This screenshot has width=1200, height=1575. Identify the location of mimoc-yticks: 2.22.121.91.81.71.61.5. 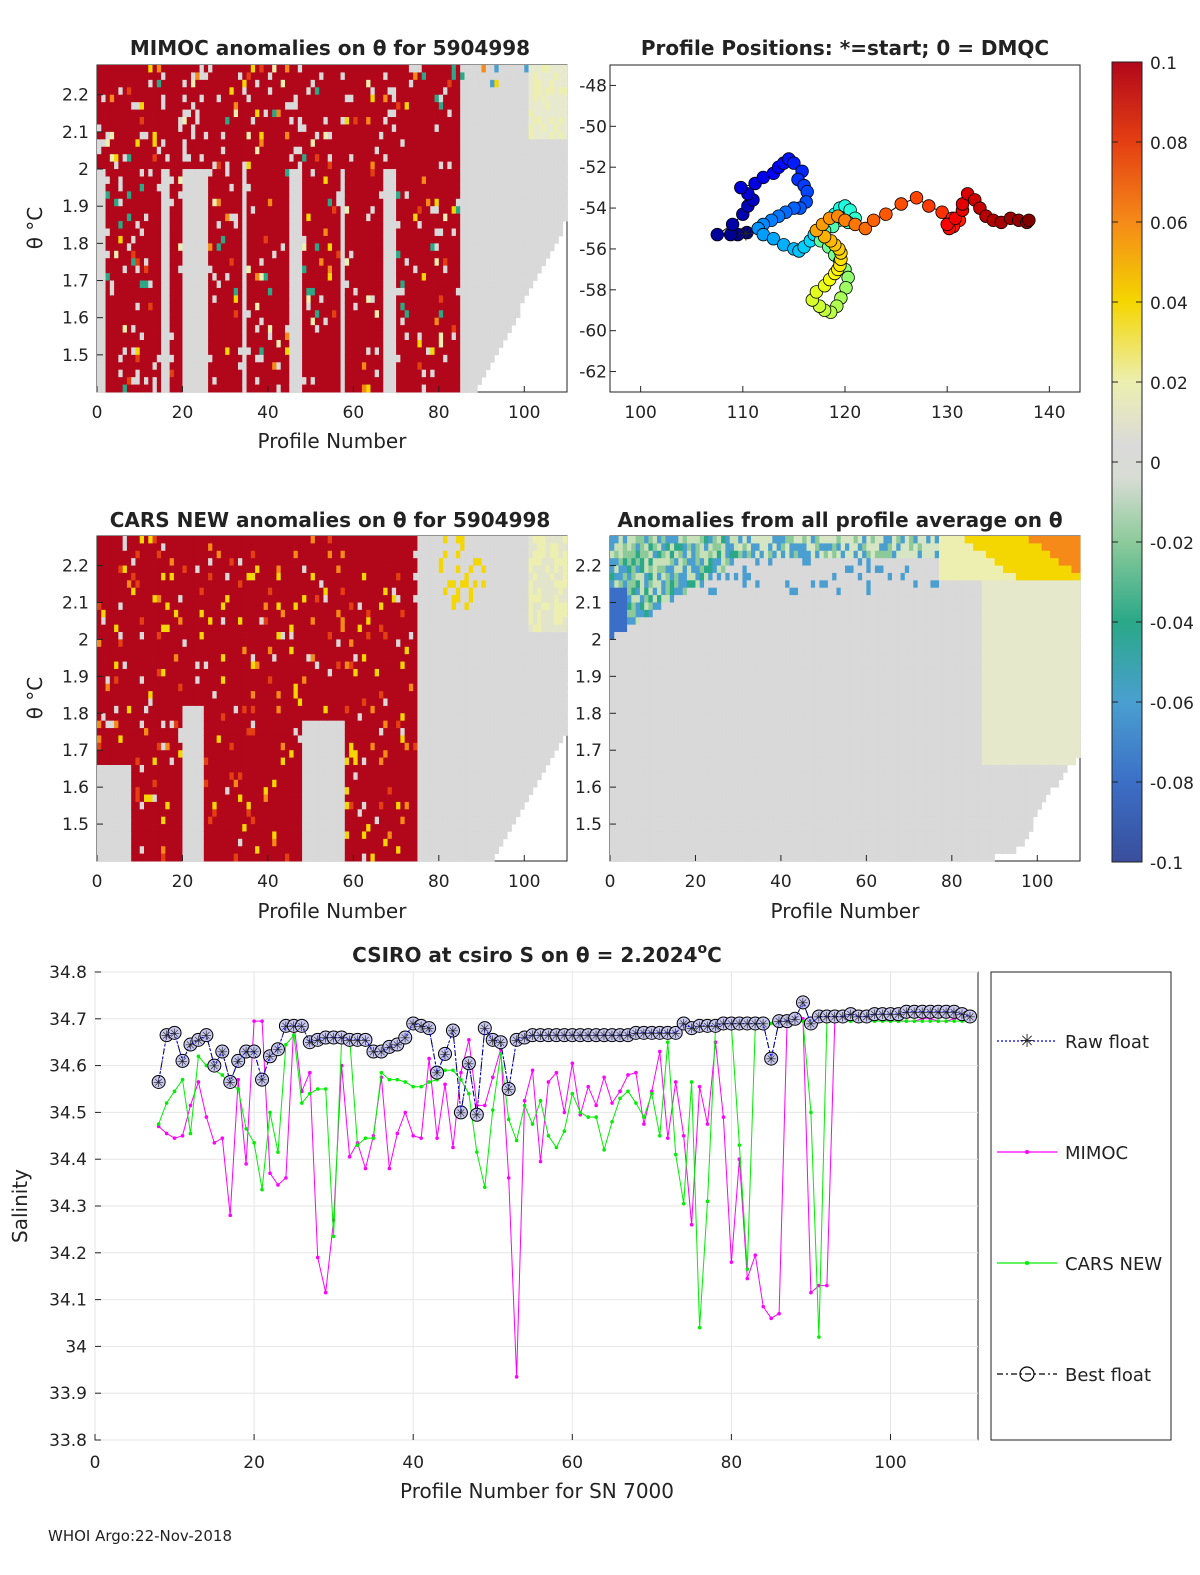
(82, 226).